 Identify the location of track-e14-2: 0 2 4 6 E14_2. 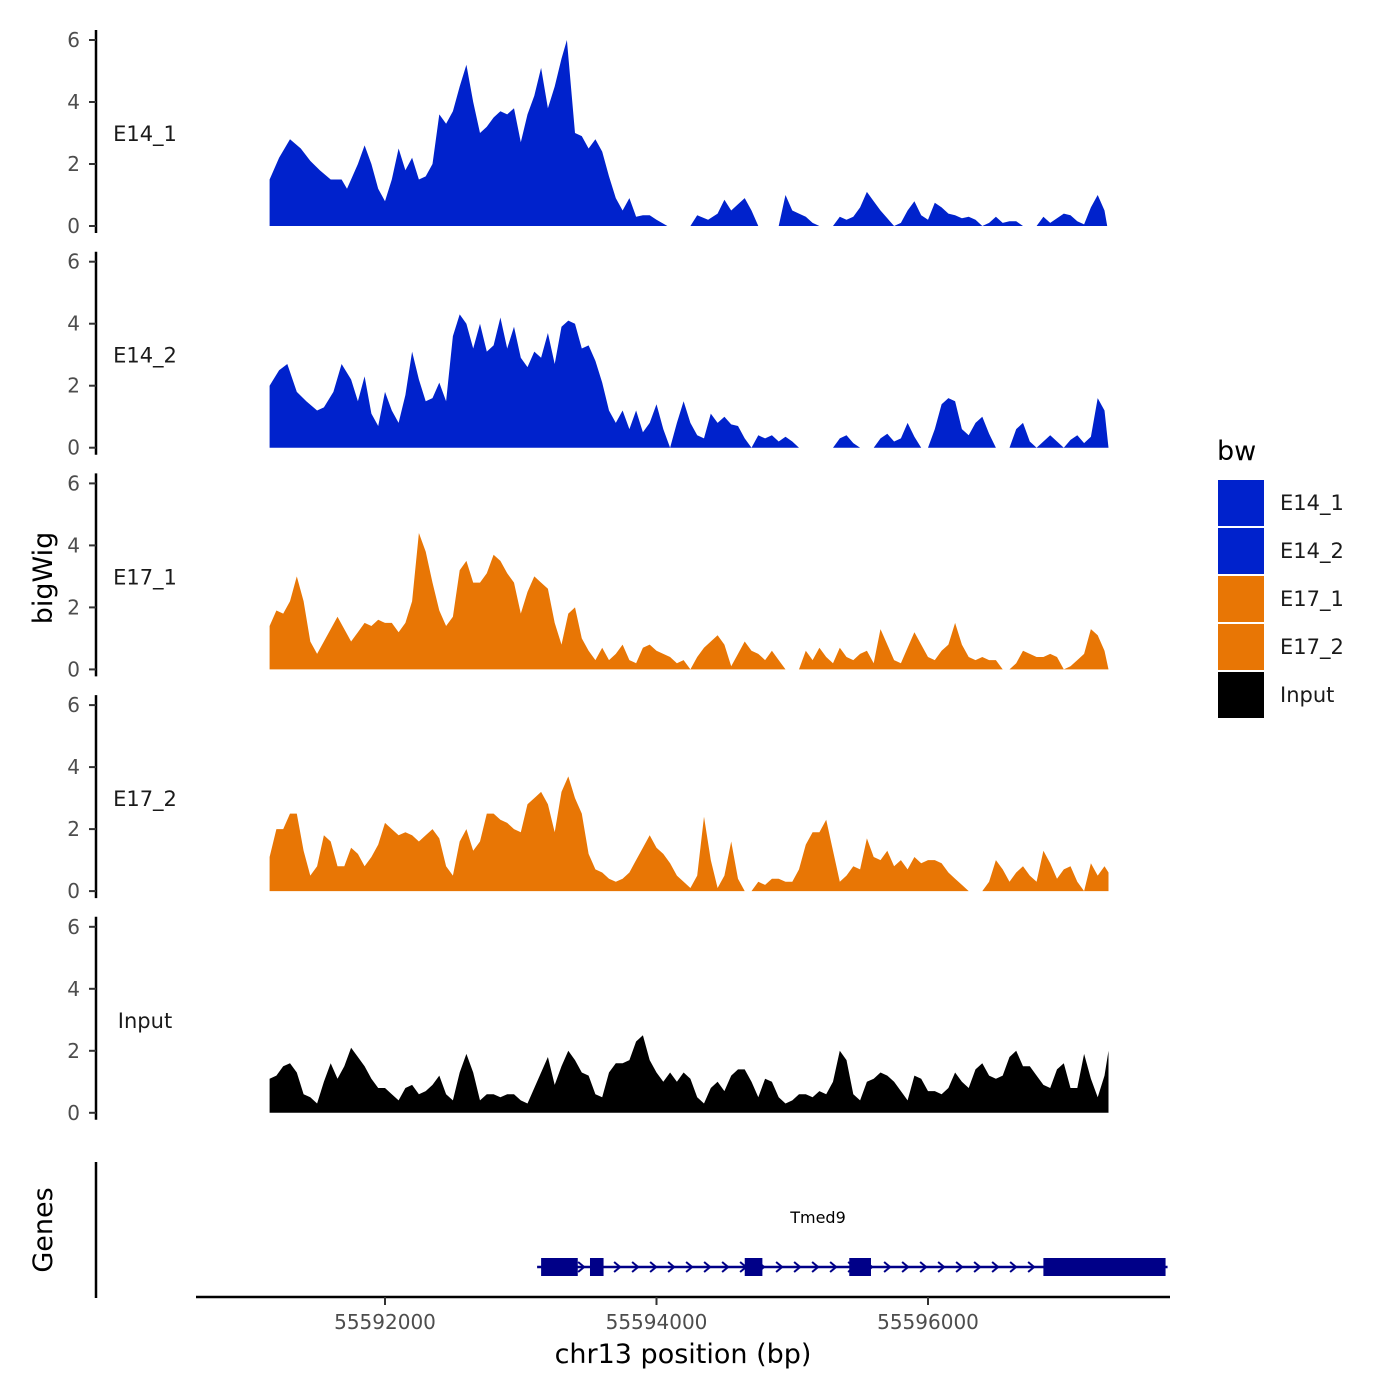
(588, 355).